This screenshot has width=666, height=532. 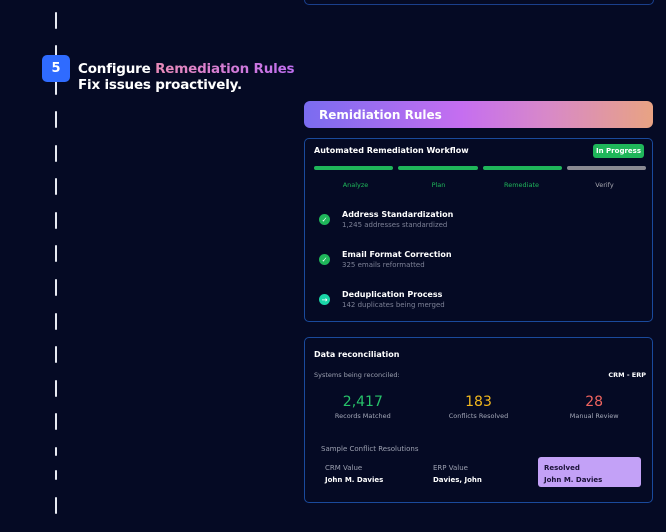 What do you see at coordinates (392, 294) in the screenshot?
I see `task-title: Deduplication Process` at bounding box center [392, 294].